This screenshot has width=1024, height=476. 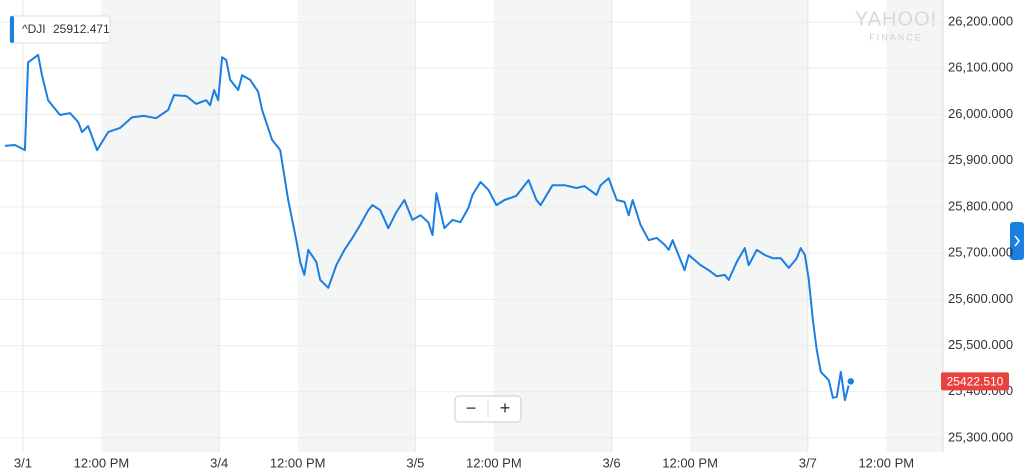 I want to click on legend-label: ^DJI, so click(x=34, y=29).